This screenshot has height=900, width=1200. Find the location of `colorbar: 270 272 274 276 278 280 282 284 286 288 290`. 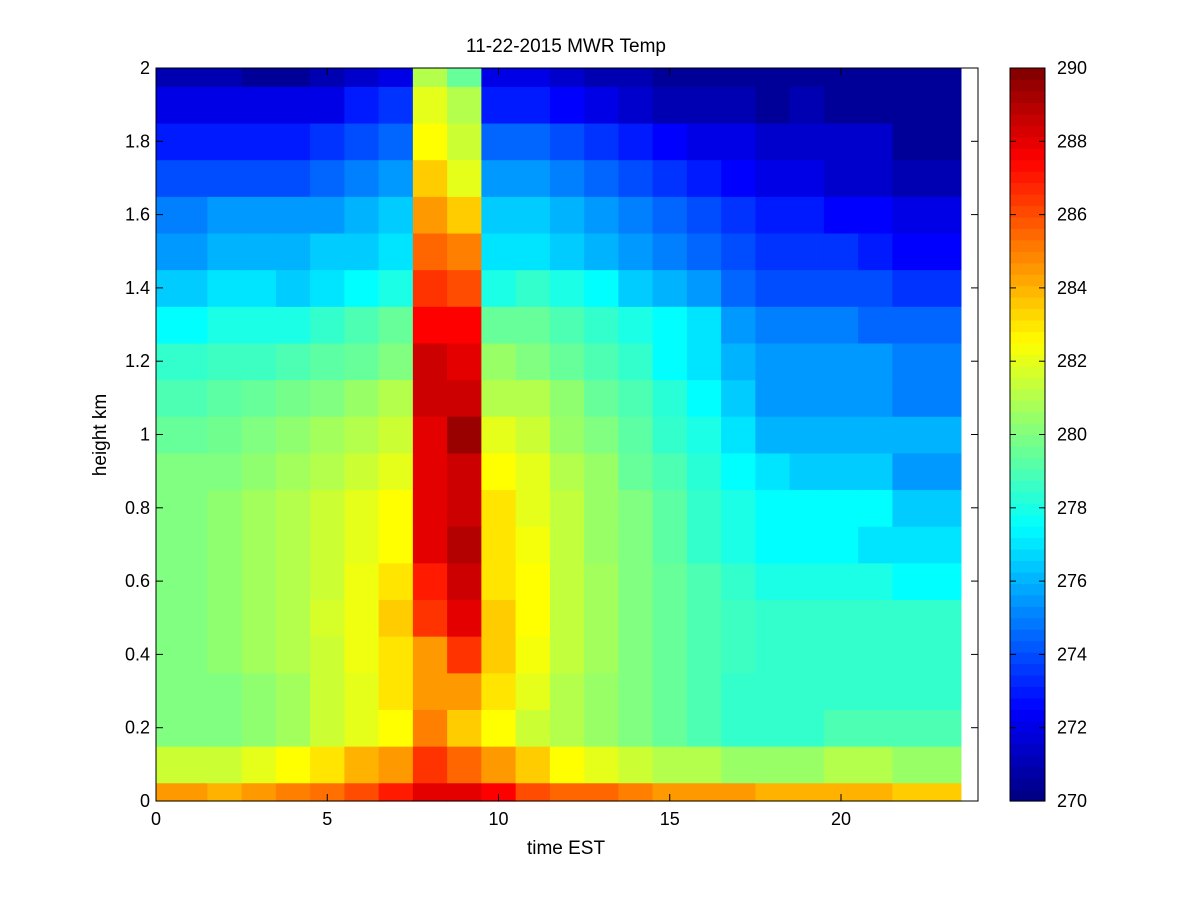

colorbar: 270 272 274 276 278 280 282 284 286 288 290 is located at coordinates (1048, 434).